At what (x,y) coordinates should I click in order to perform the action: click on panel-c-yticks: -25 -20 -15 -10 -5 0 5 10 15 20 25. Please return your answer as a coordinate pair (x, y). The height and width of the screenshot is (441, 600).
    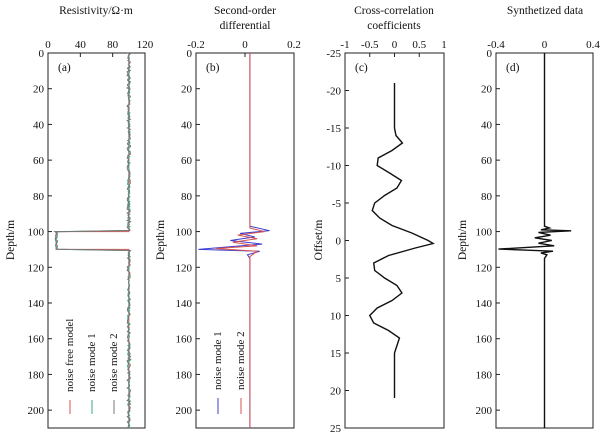
    Looking at the image, I should click on (337, 241).